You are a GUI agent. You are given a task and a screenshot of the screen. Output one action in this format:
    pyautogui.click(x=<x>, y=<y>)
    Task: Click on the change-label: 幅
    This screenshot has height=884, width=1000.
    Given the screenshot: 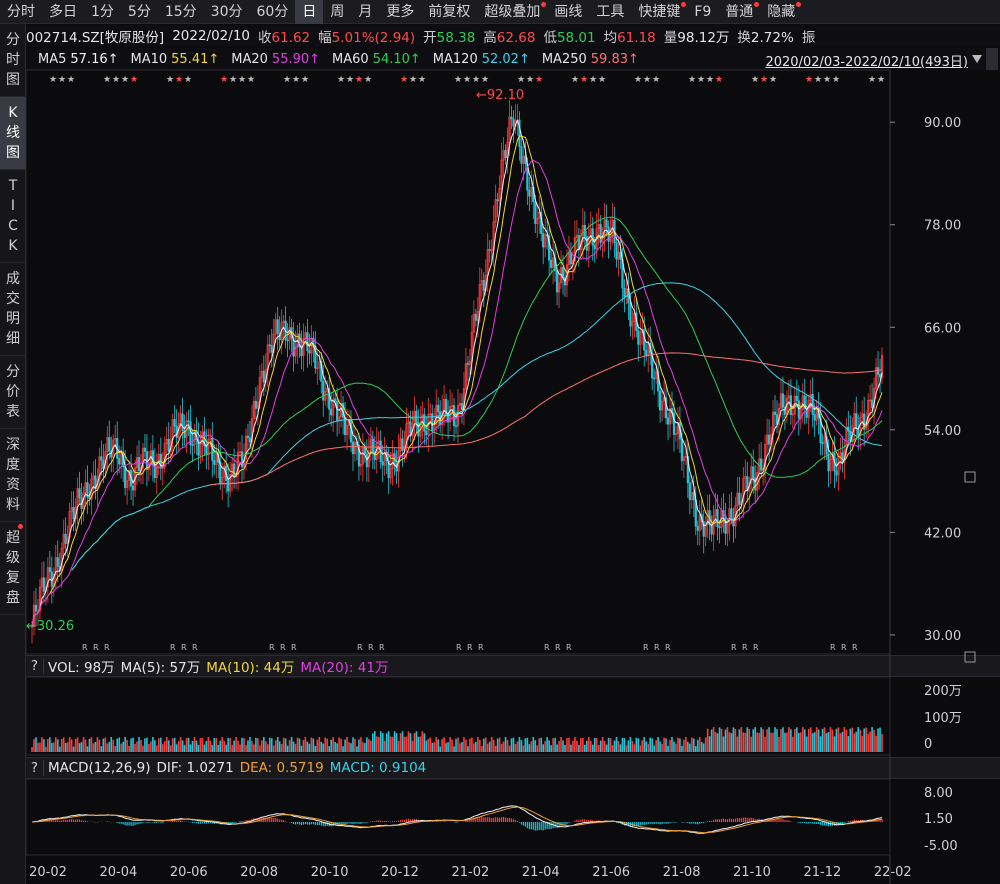 What is the action you would take?
    pyautogui.click(x=325, y=38)
    